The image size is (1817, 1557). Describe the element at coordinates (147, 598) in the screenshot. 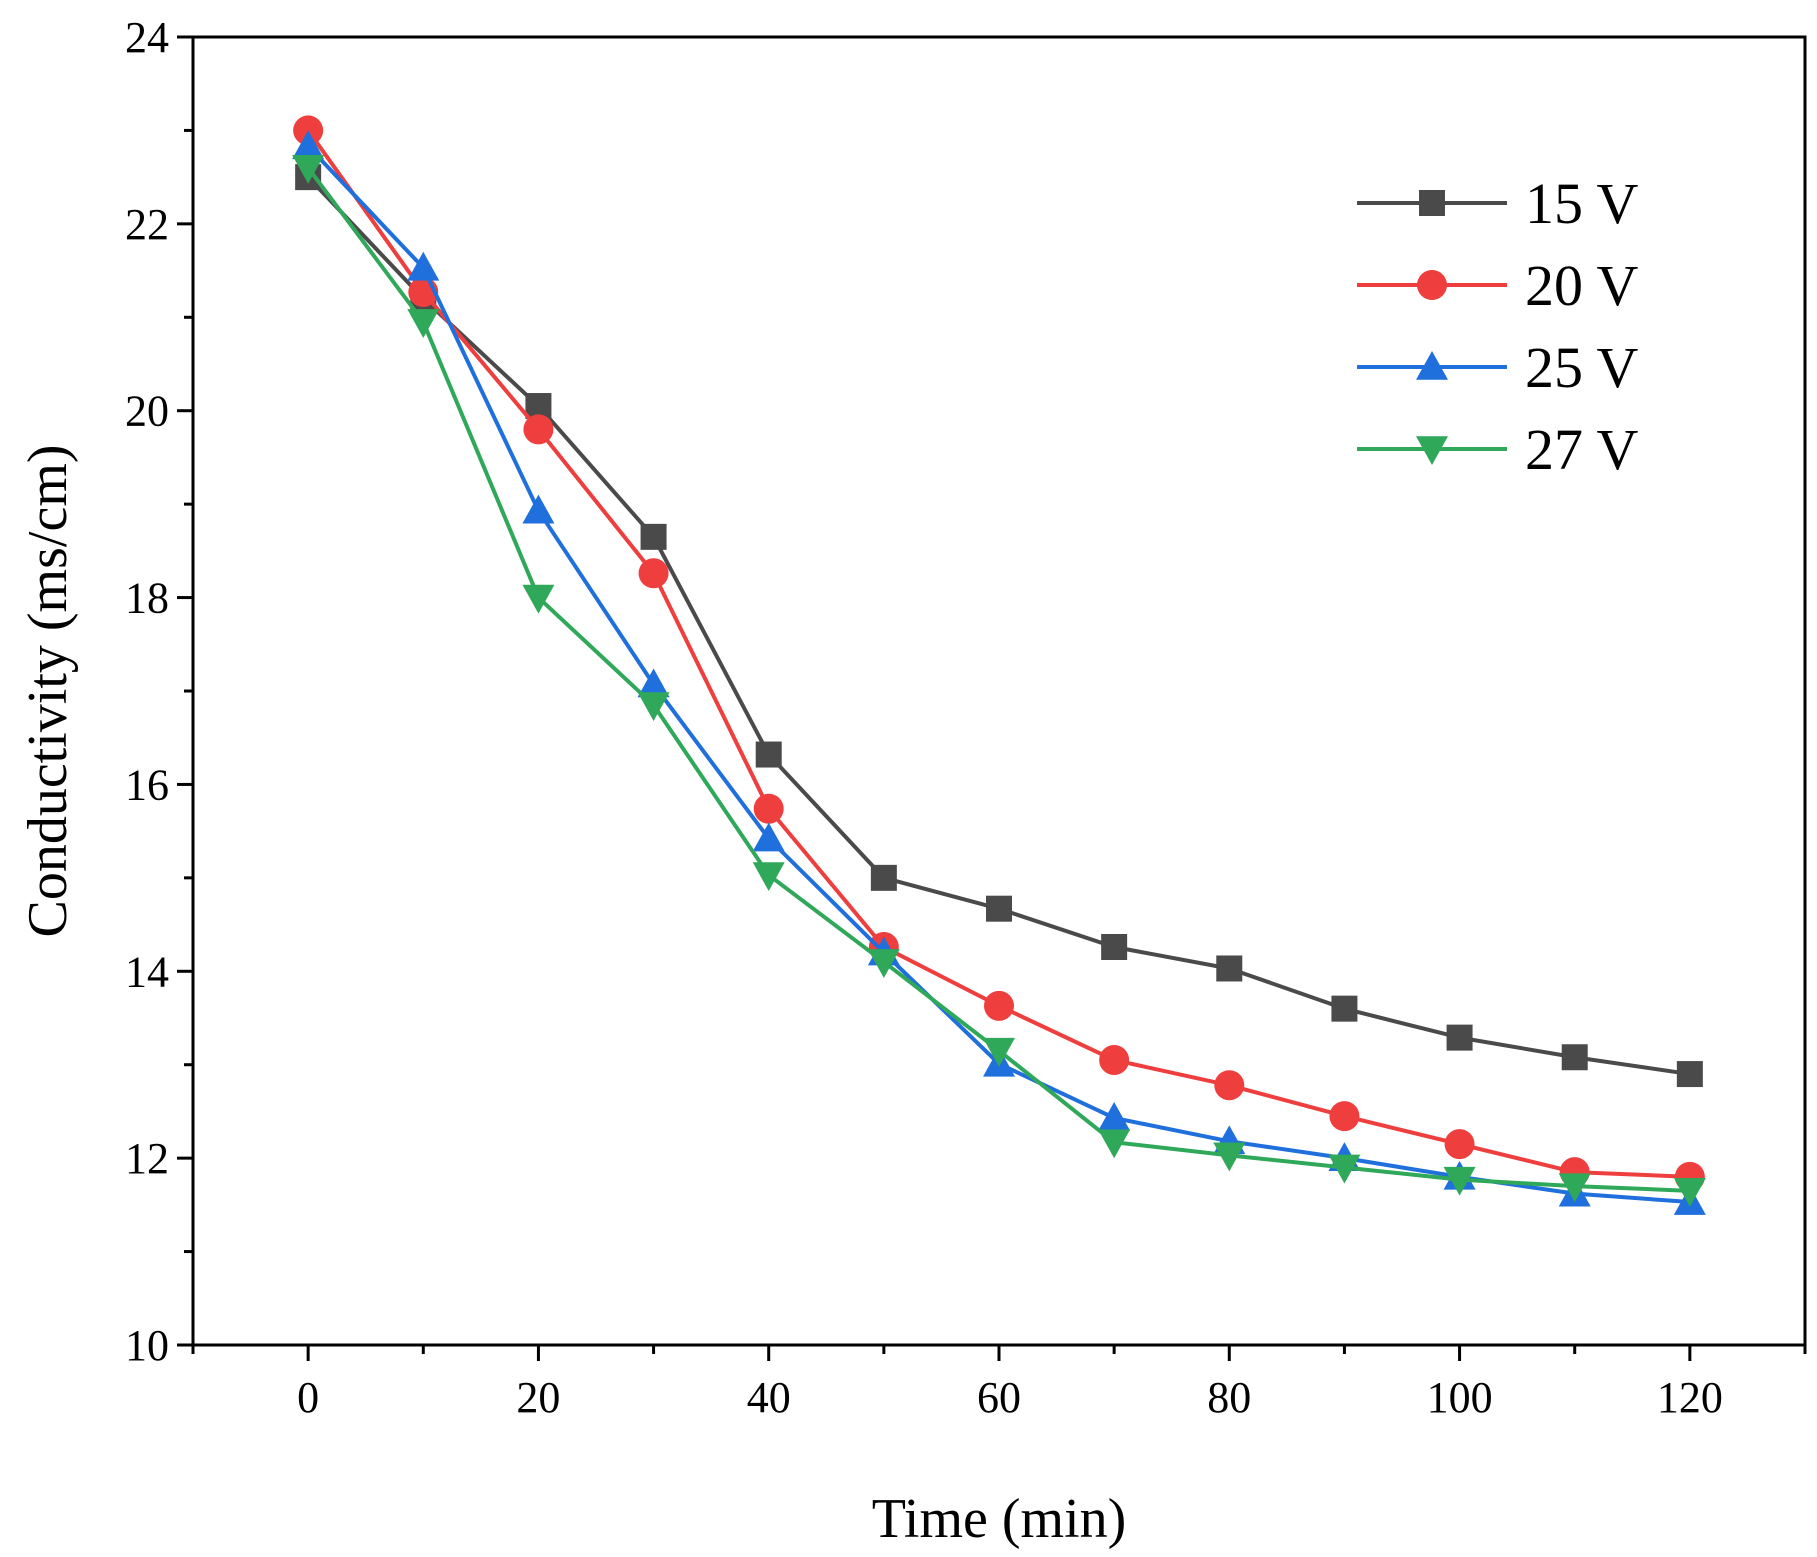

I see `y-tick-label: 18` at that location.